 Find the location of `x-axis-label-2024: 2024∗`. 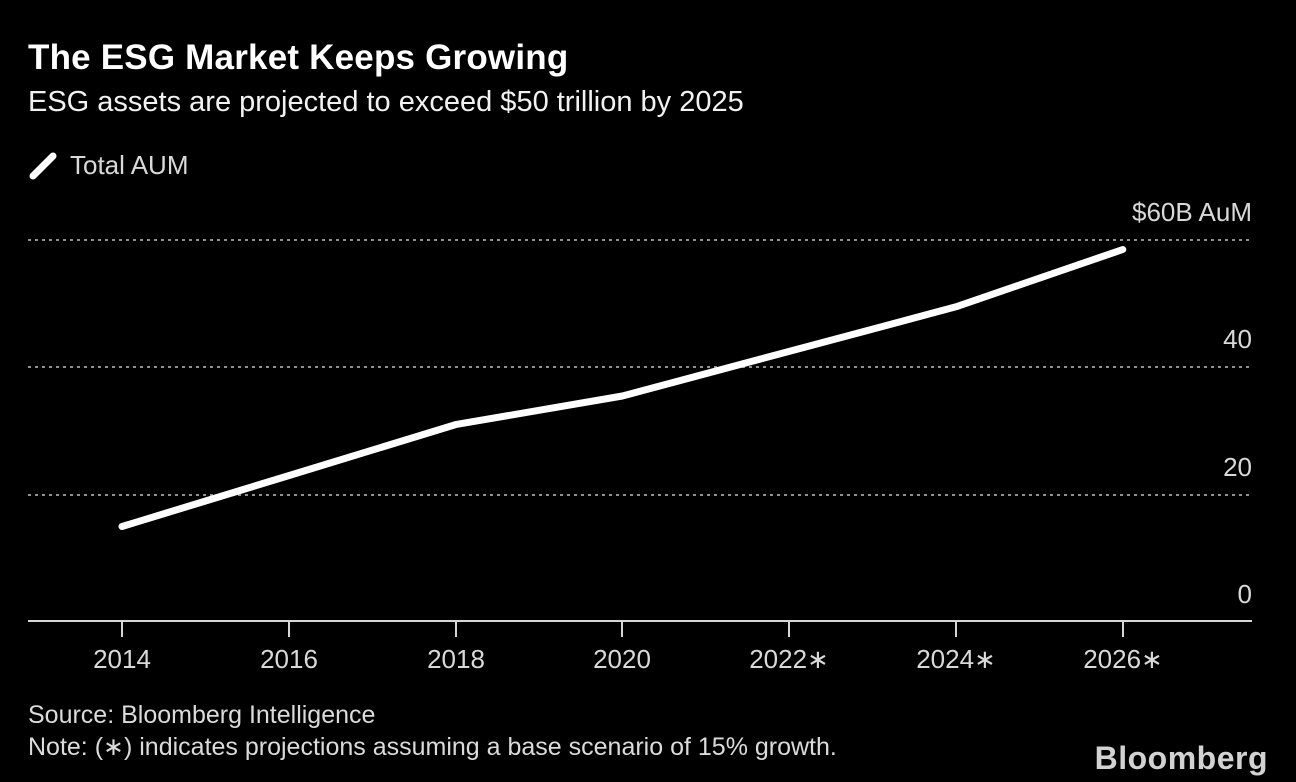

x-axis-label-2024: 2024∗ is located at coordinates (956, 659).